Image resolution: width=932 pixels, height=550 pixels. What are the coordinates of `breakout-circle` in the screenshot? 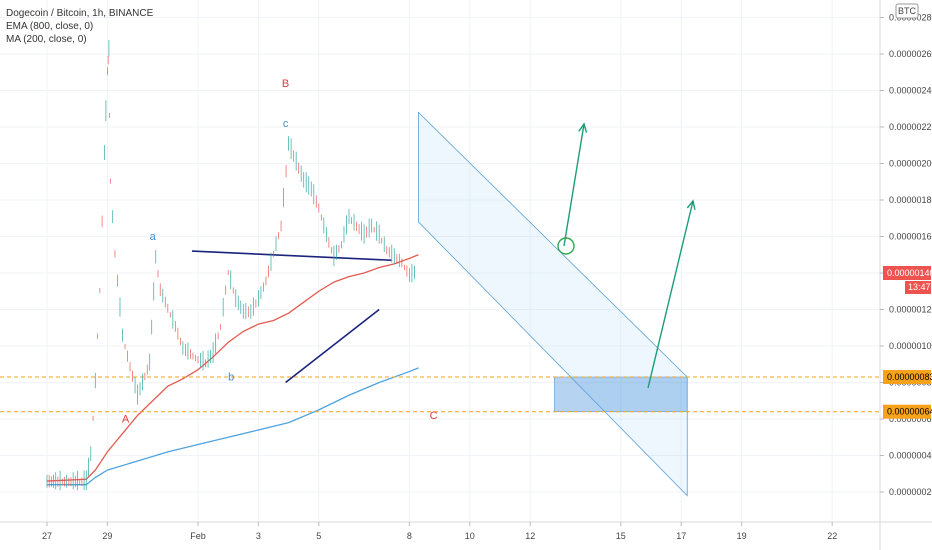 It's located at (566, 246).